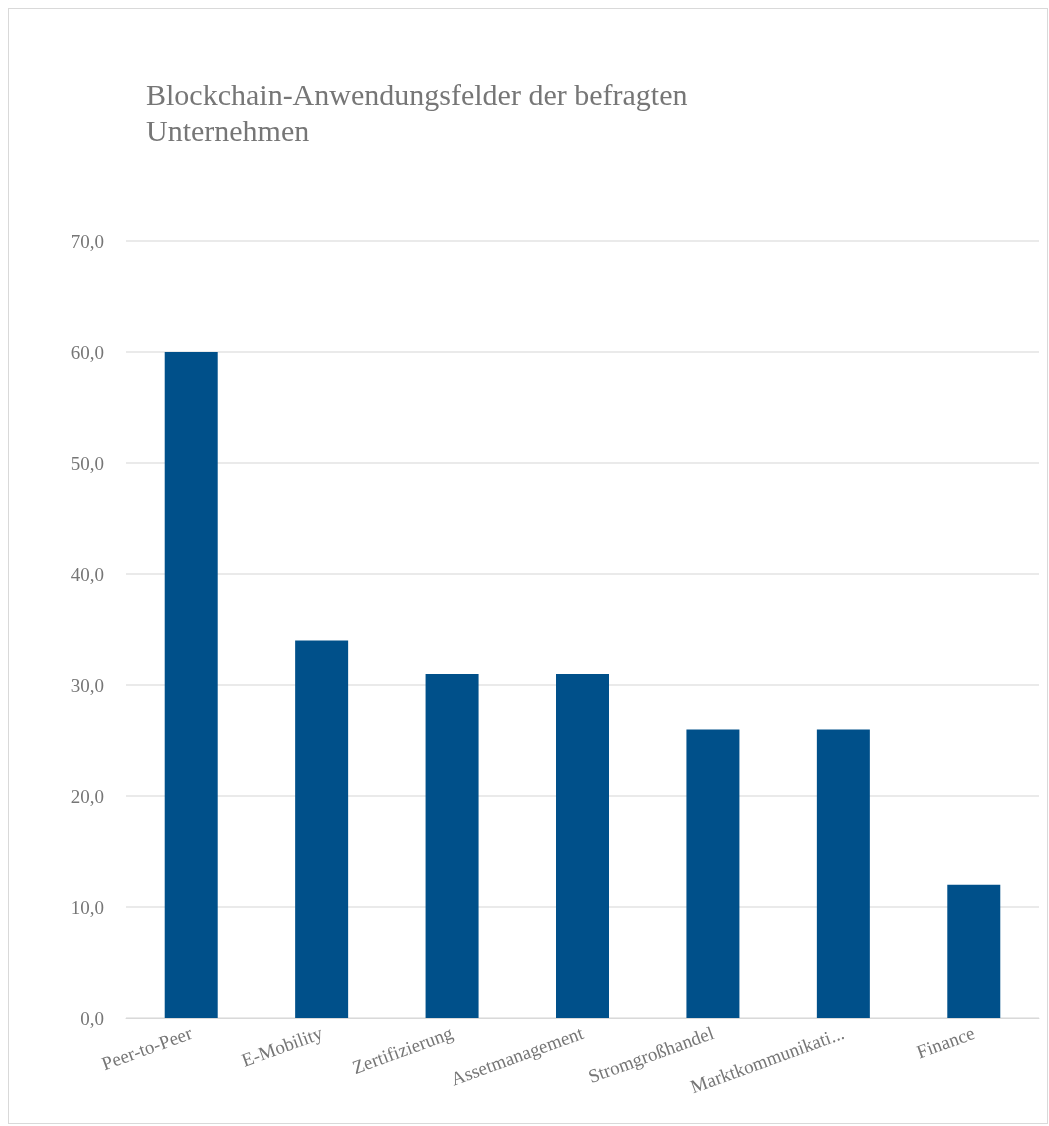  I want to click on chart-title: Blockchain-Anwendungsfelder der befragten Unternehmen, so click(420, 112).